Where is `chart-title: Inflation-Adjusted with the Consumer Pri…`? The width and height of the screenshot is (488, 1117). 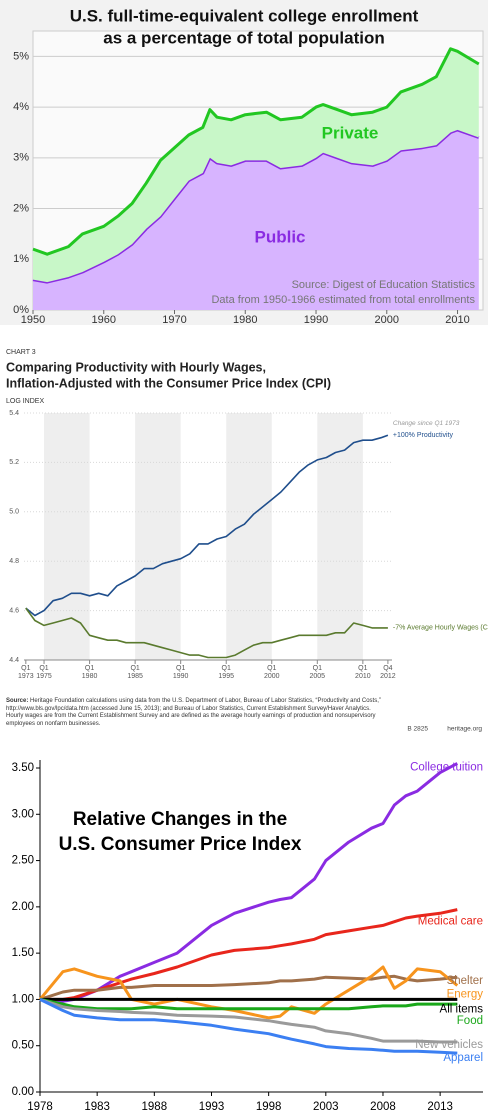
chart-title: Inflation-Adjusted with the Consumer Pri… is located at coordinates (168, 383).